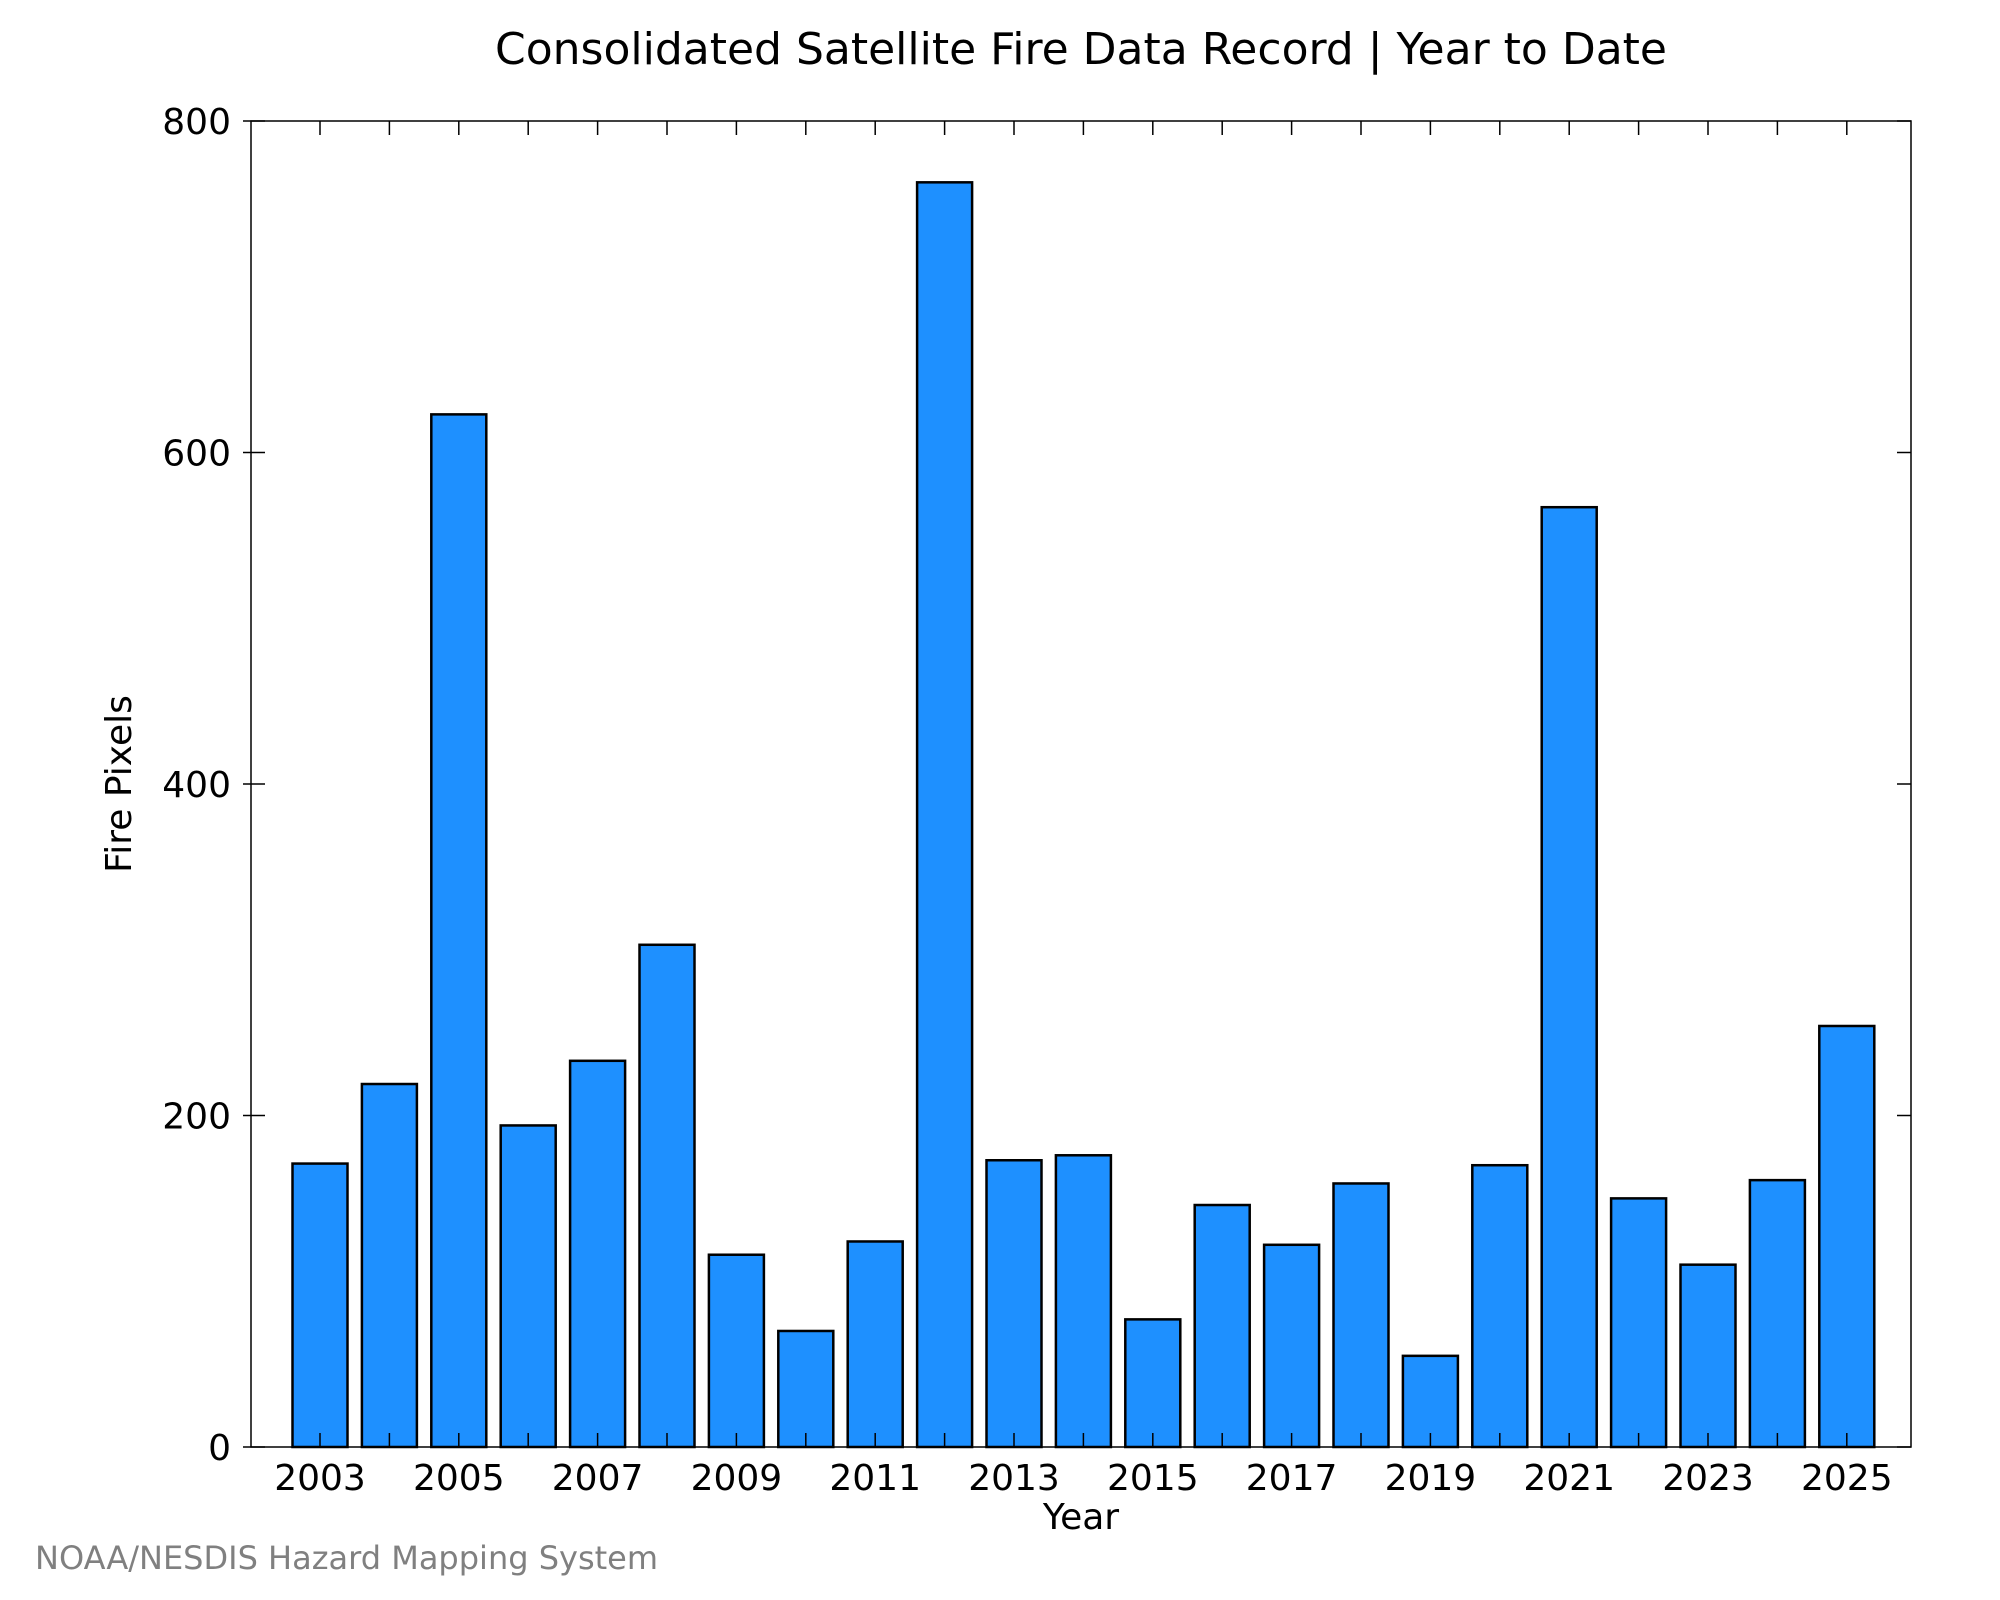  Describe the element at coordinates (667, 1196) in the screenshot. I see `bar-2008` at that location.